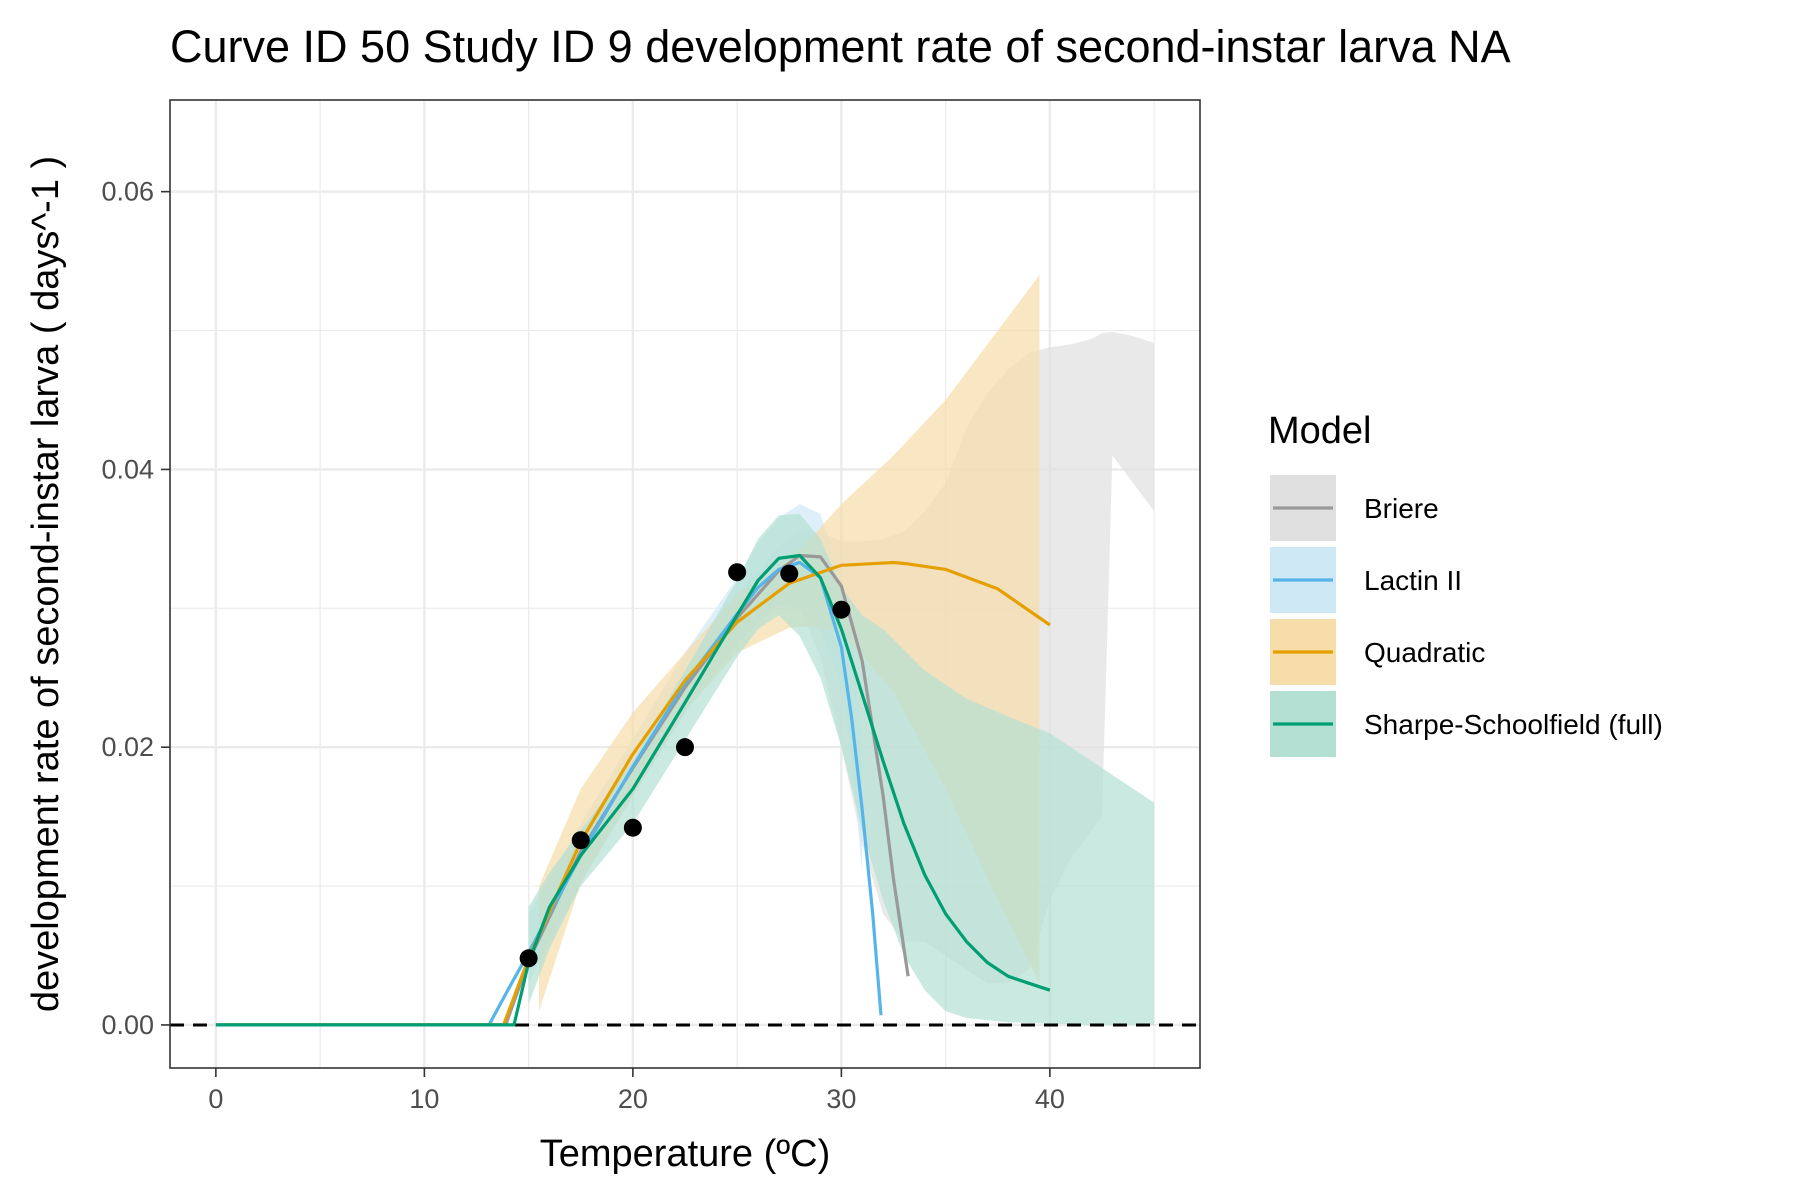  What do you see at coordinates (127, 747) in the screenshot?
I see `y-tick-label: 0.02` at bounding box center [127, 747].